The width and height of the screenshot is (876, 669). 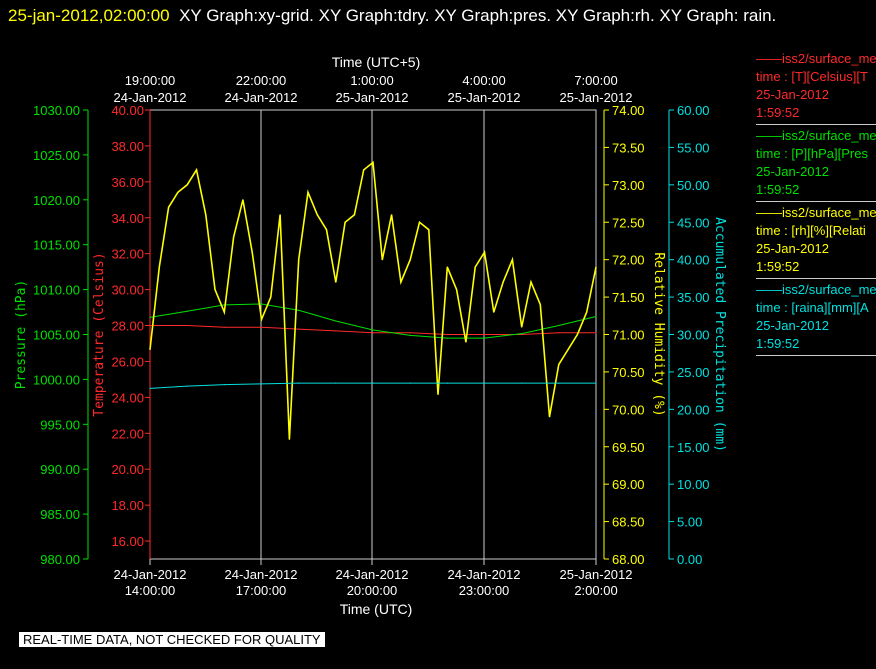 What do you see at coordinates (658, 334) in the screenshot?
I see `humidity-axis-title: Relative Humidity (%)` at bounding box center [658, 334].